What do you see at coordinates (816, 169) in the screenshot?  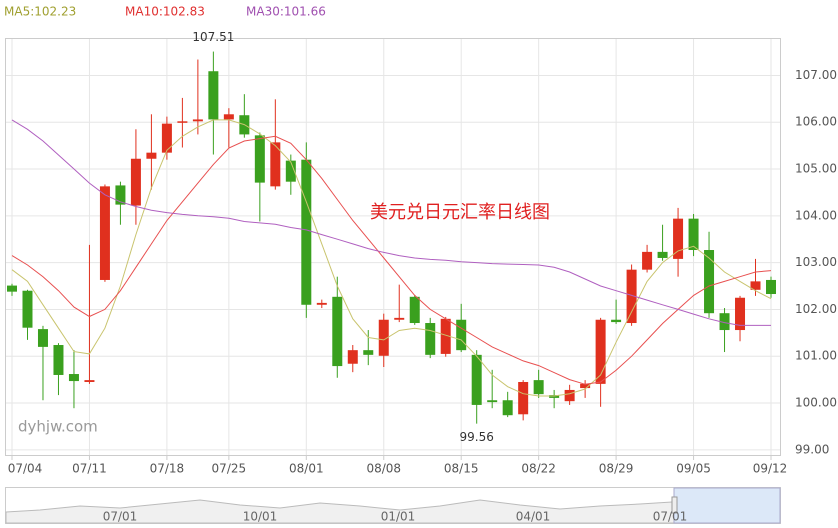 I see `y-tick-label: 105.00` at bounding box center [816, 169].